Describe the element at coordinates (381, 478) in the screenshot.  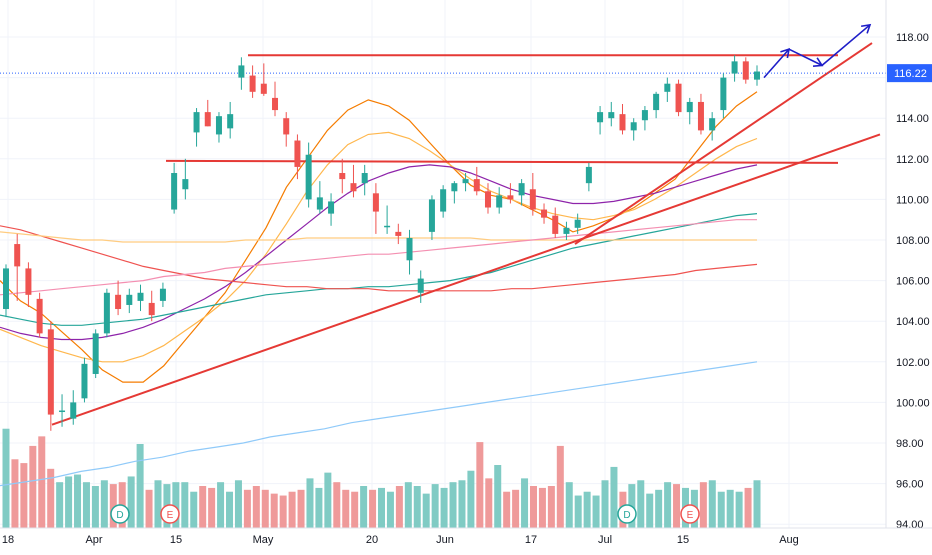
I see `volume-bars` at that location.